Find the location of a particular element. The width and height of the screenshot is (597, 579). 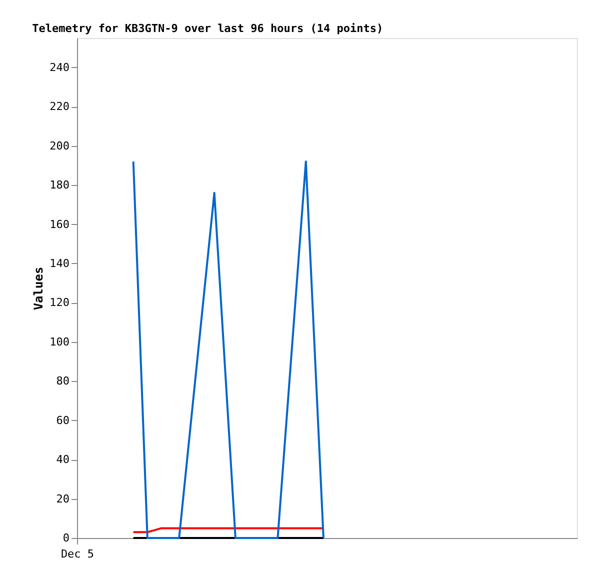

y-tick-label: 60 is located at coordinates (63, 420).